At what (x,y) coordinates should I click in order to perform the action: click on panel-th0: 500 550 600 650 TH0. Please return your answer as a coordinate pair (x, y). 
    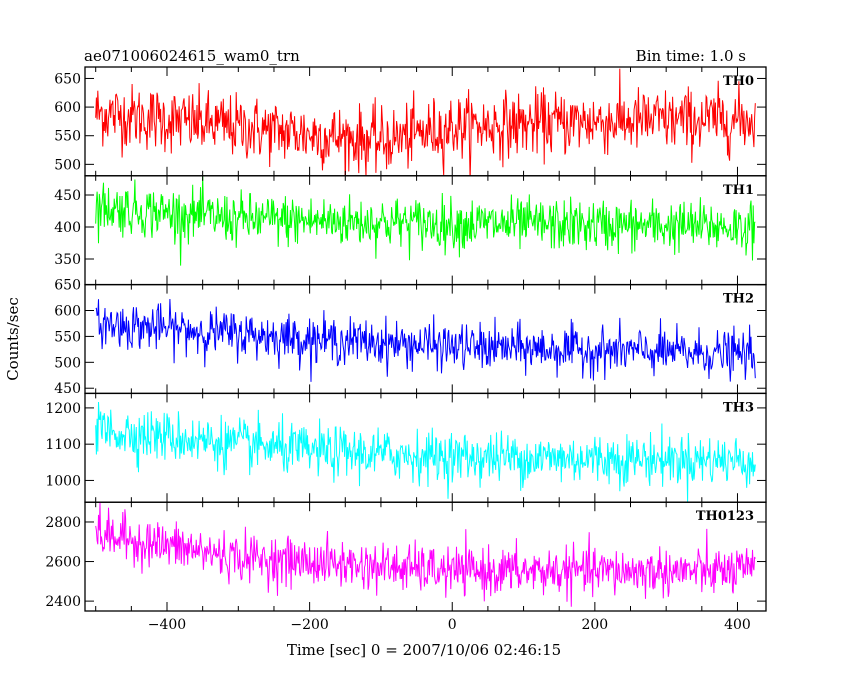
    Looking at the image, I should click on (410, 121).